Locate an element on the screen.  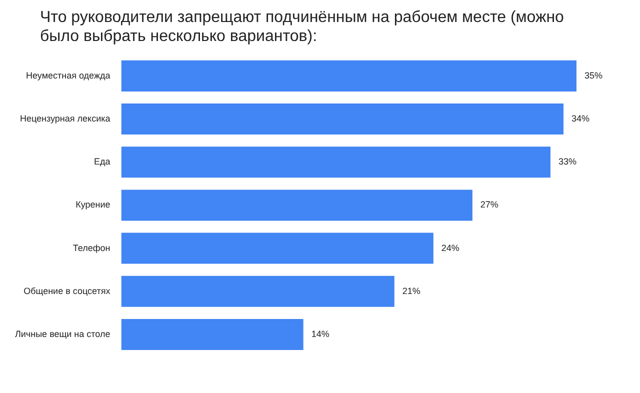
y-tick-label: Общение в соцсетях is located at coordinates (67, 291).